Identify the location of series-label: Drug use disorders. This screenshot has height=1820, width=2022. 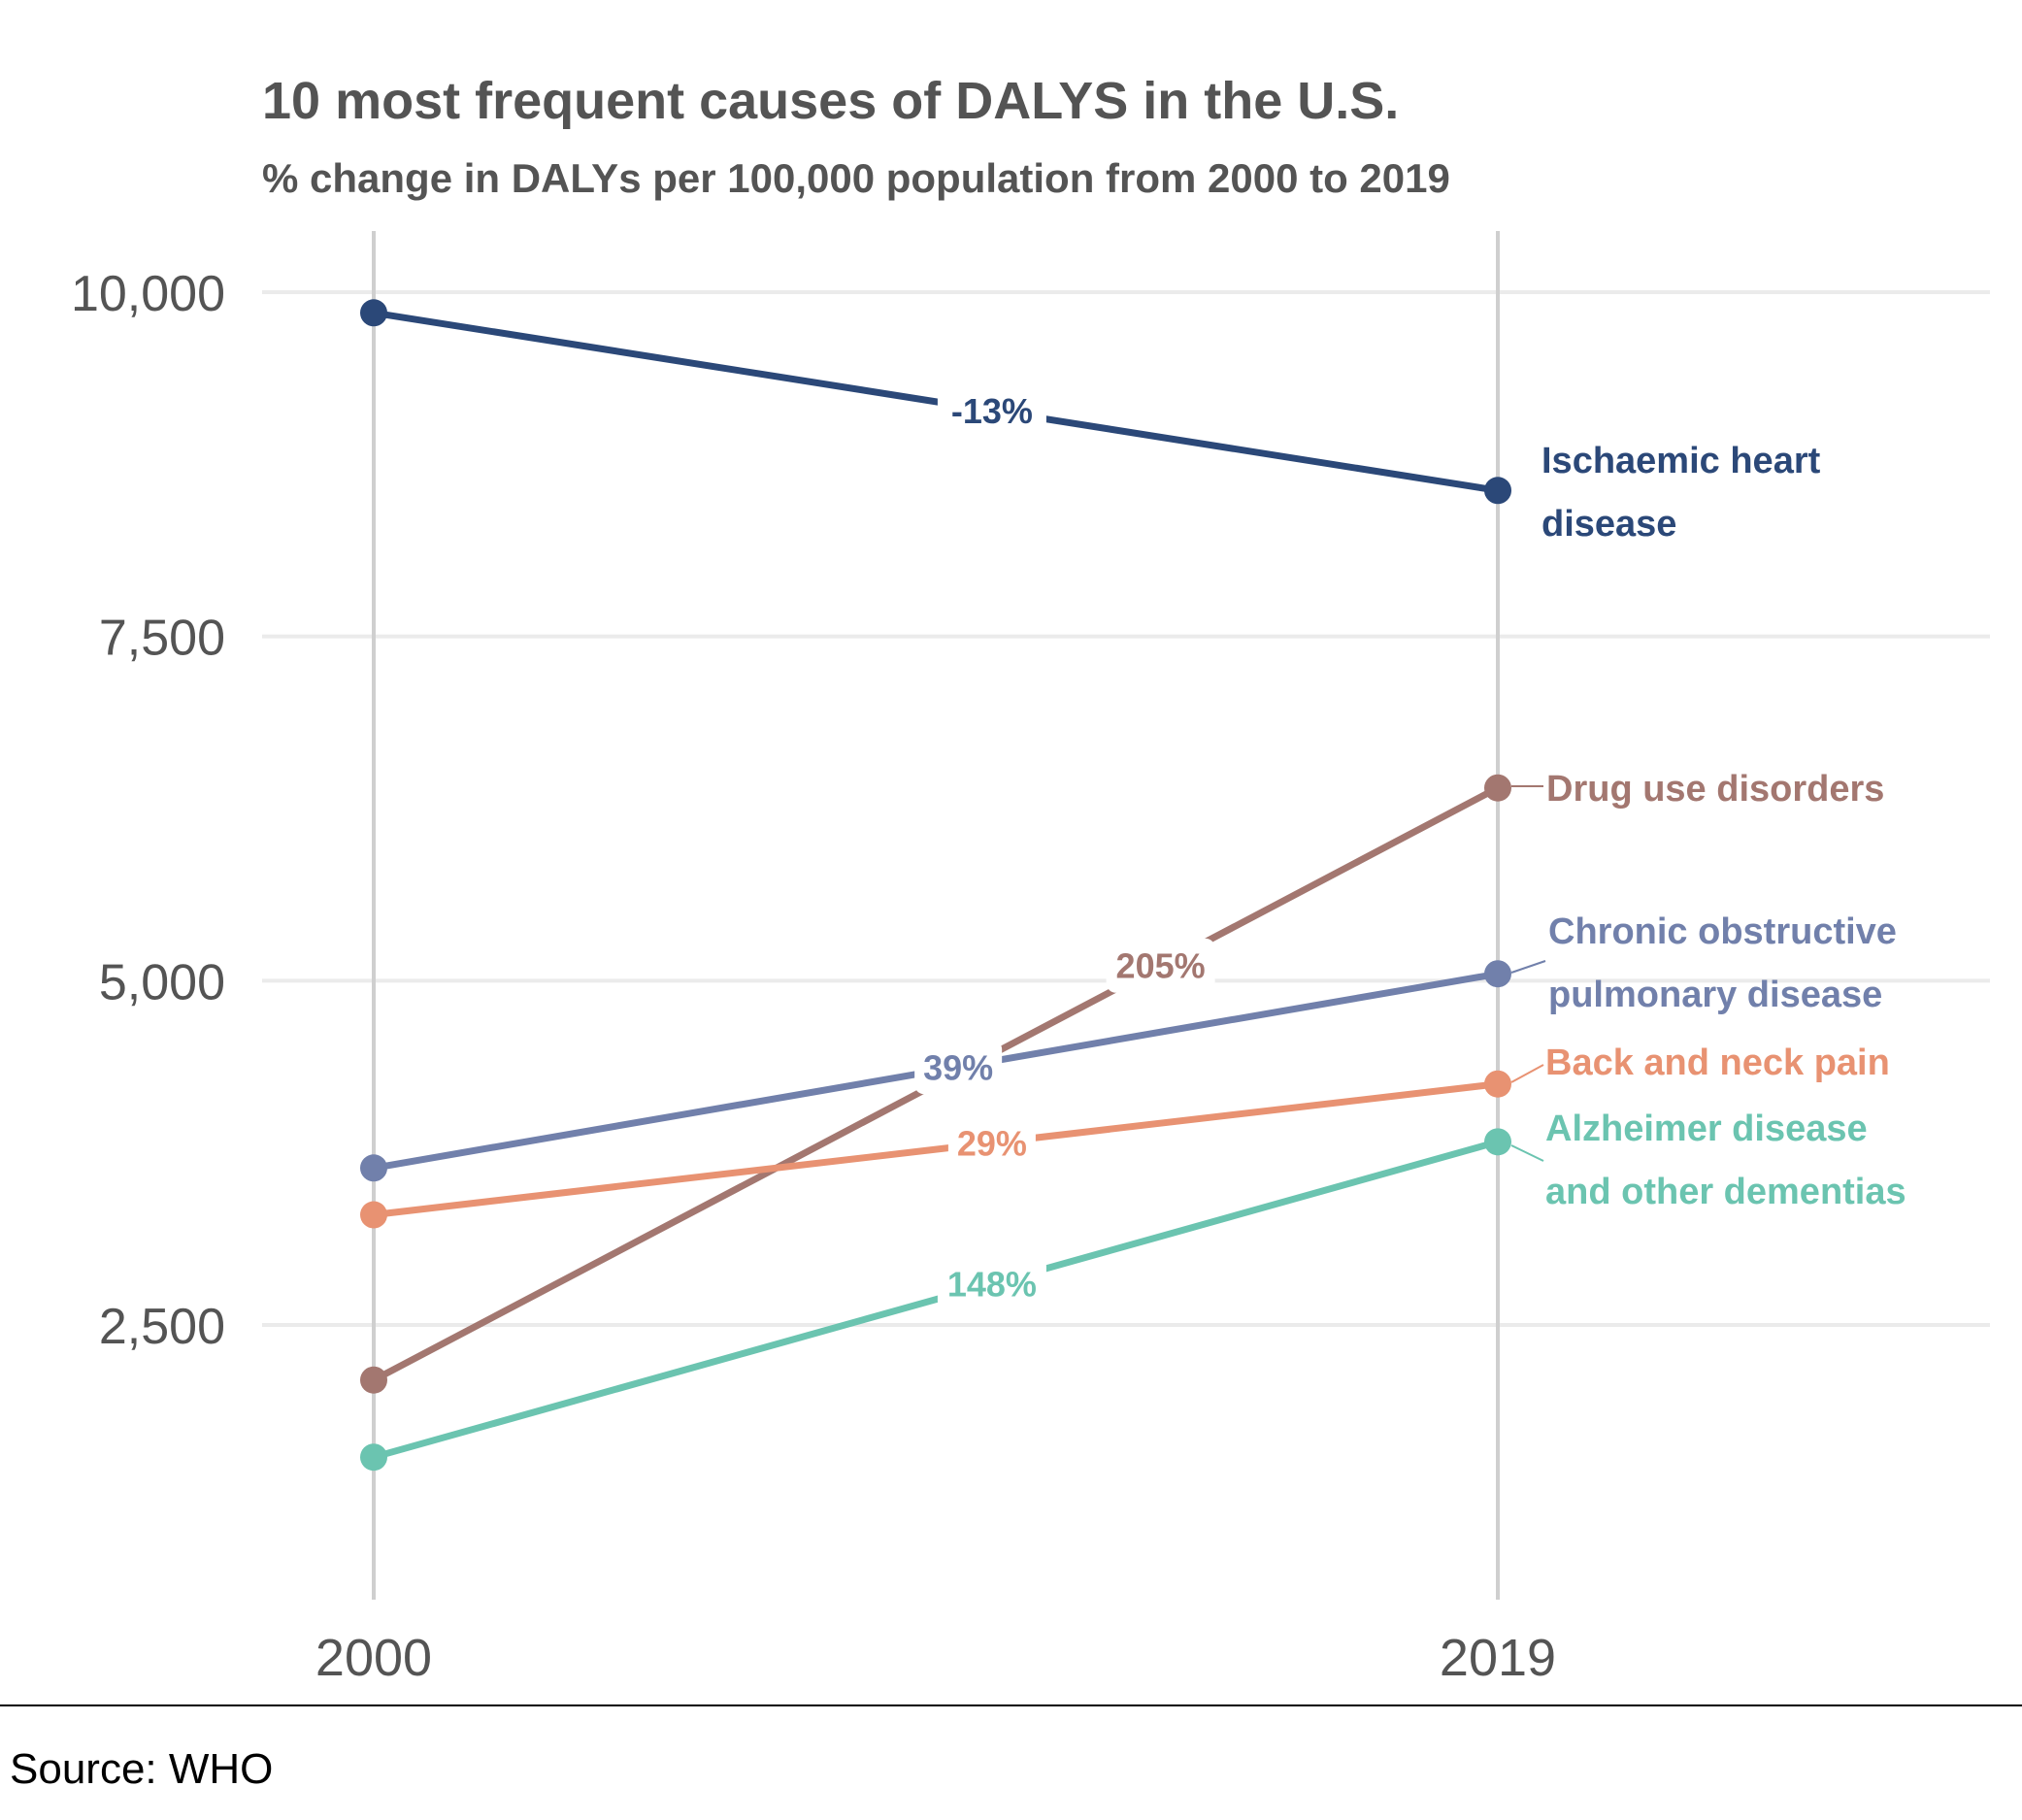
(1715, 789).